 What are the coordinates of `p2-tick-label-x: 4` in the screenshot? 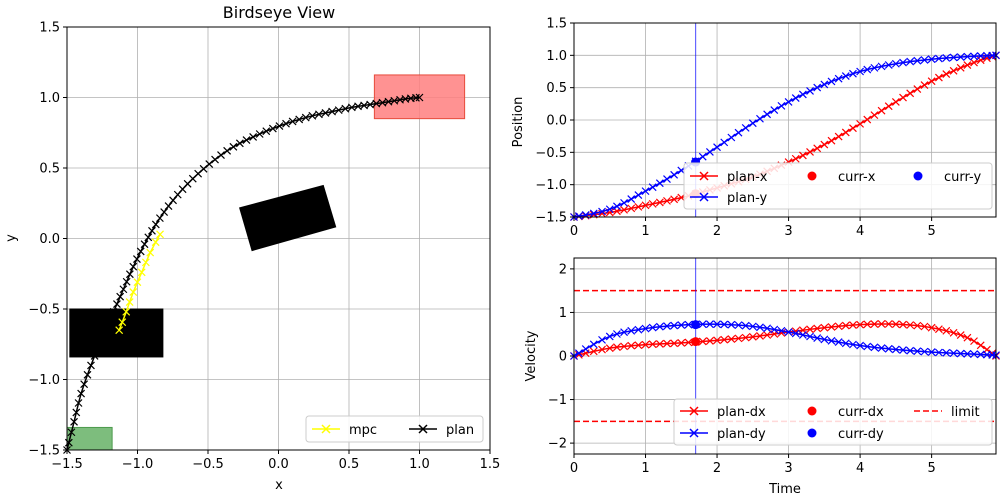 It's located at (860, 468).